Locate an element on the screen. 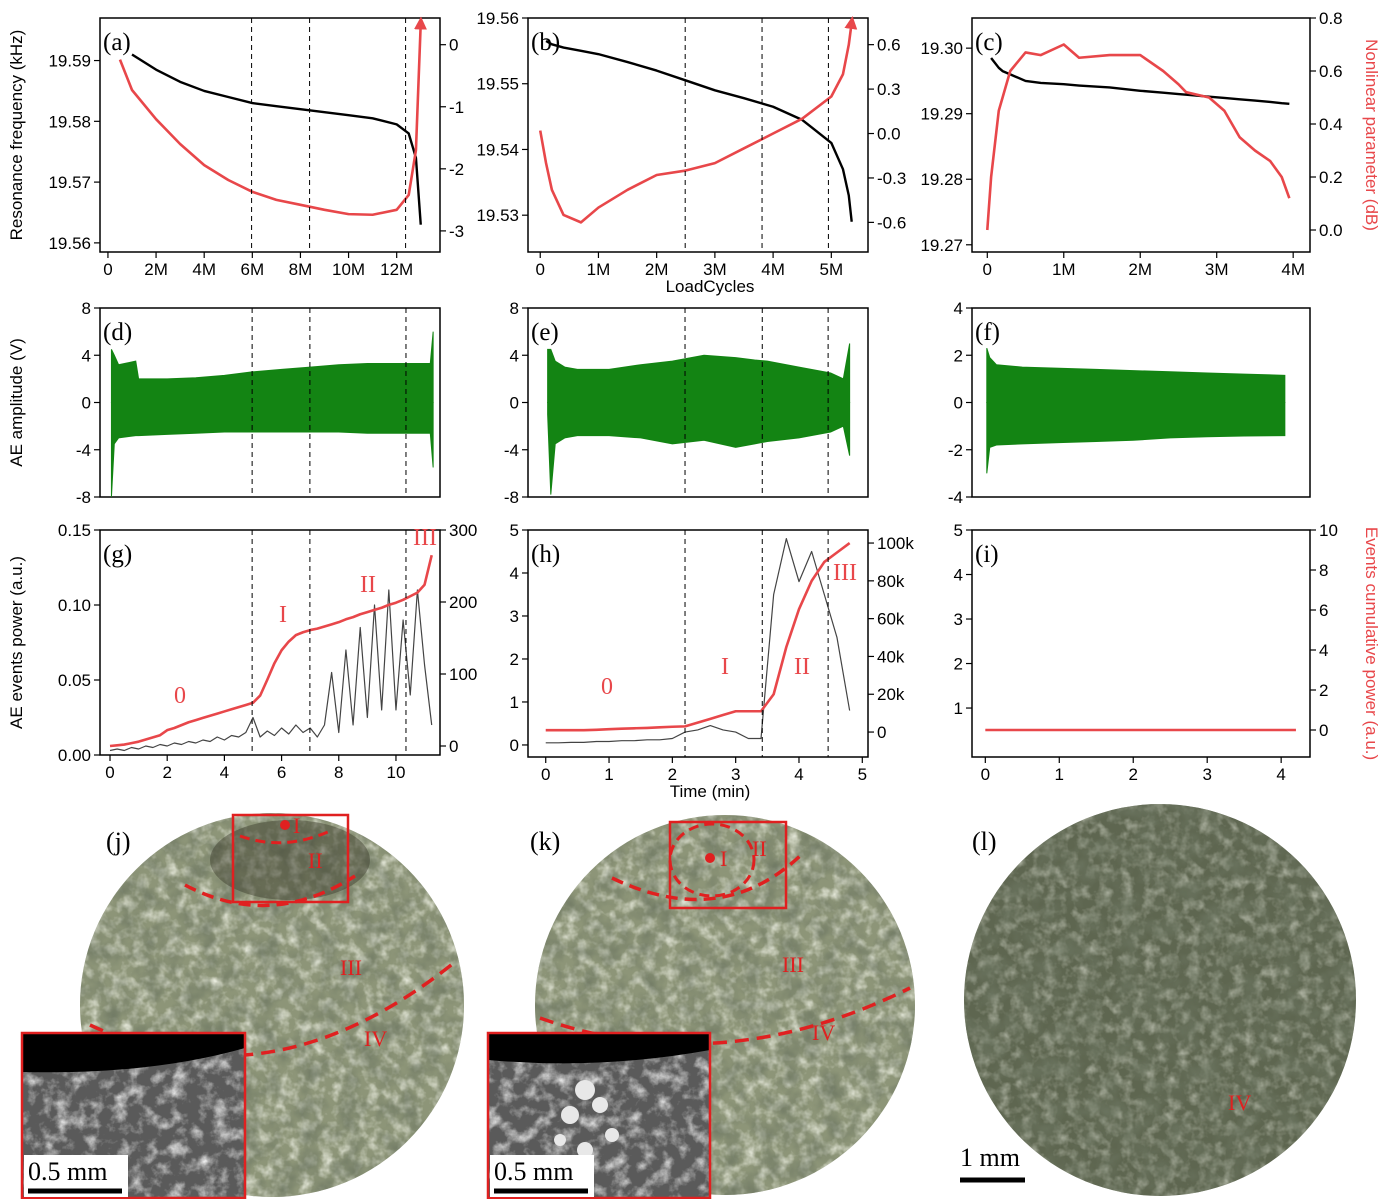 This screenshot has height=1199, width=1387. region-label: I is located at coordinates (723, 858).